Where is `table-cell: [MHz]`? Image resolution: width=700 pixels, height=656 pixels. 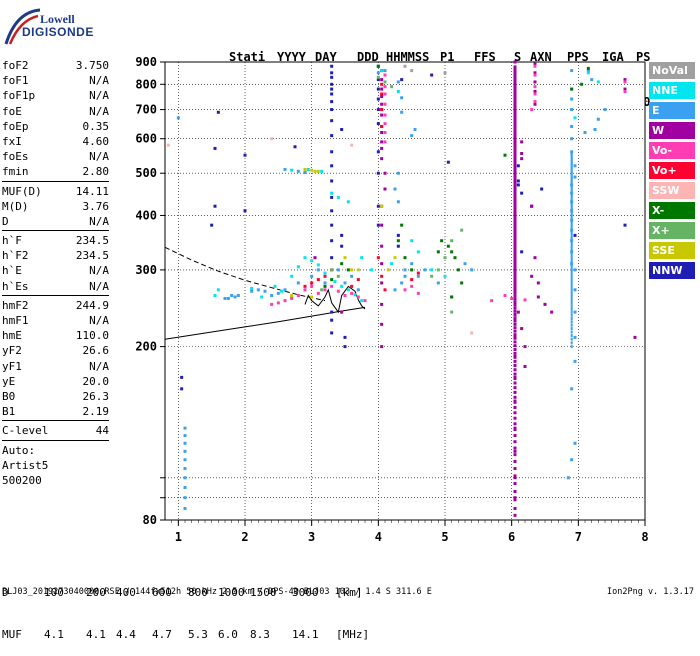
table-cell: [MHz] is located at coordinates (353, 634).